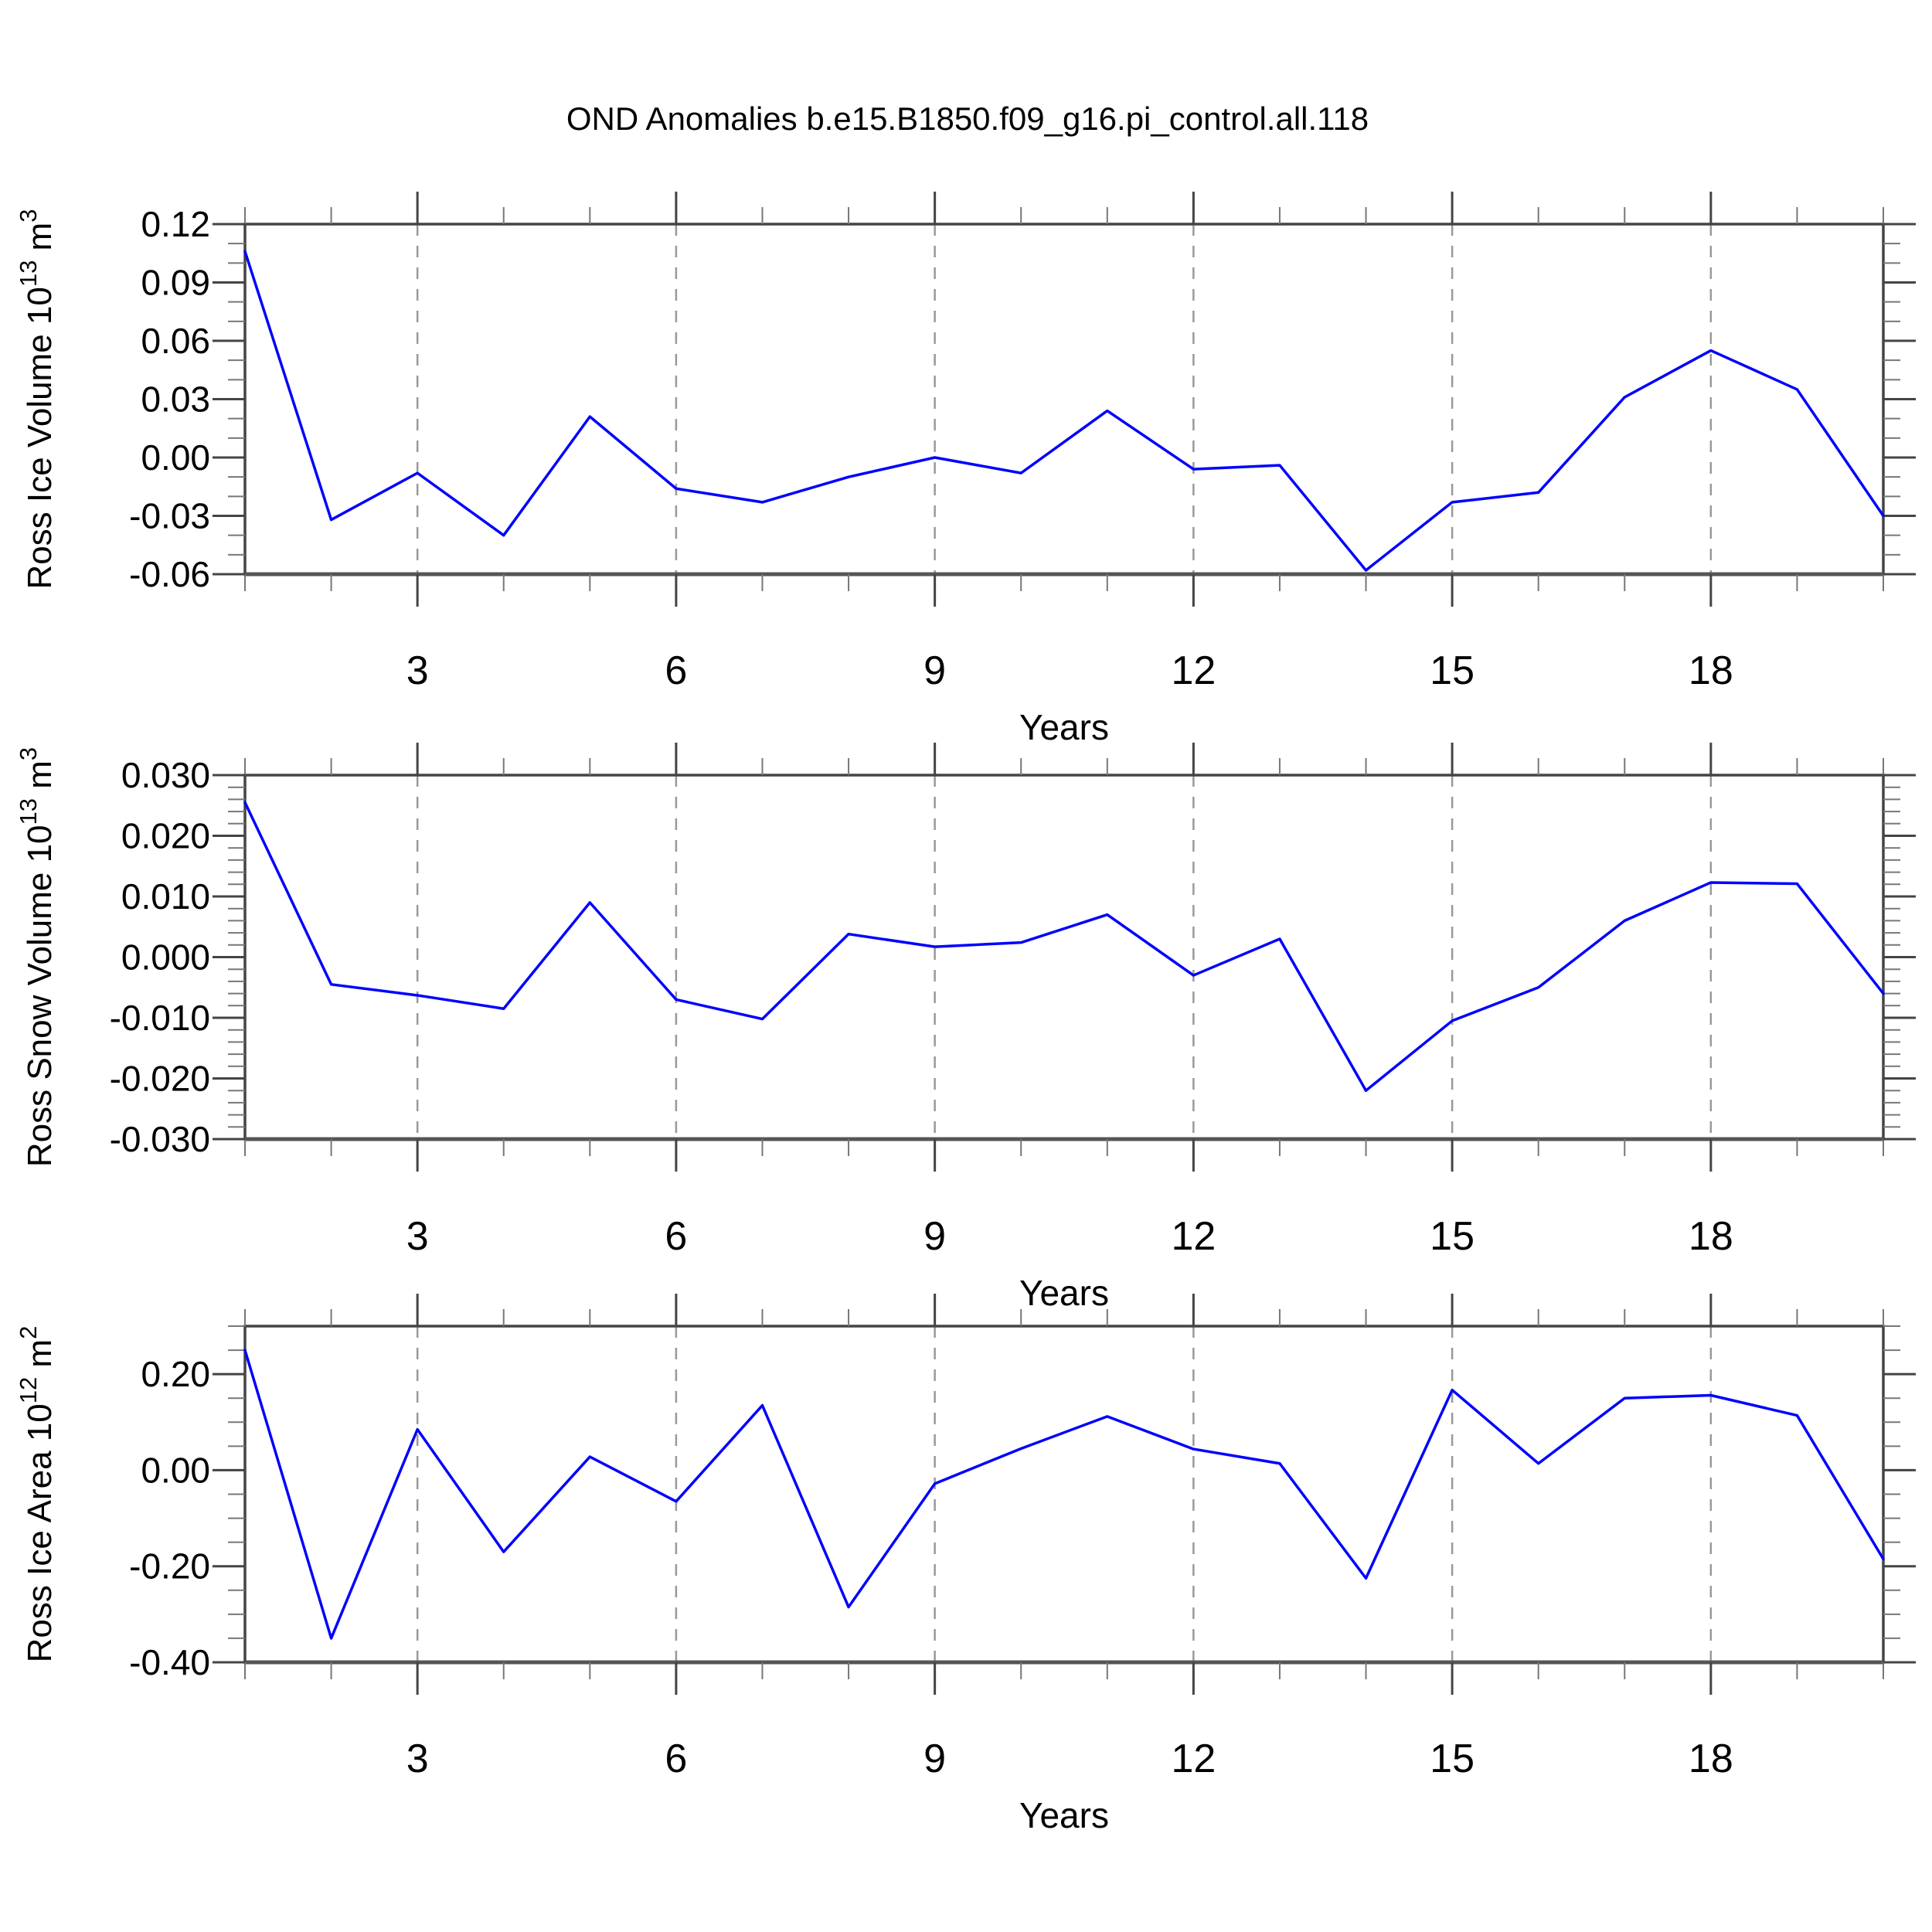 The height and width of the screenshot is (1932, 1932). What do you see at coordinates (37, 1495) in the screenshot?
I see `y-axis-title: Ross Ice Area 1012 m2` at bounding box center [37, 1495].